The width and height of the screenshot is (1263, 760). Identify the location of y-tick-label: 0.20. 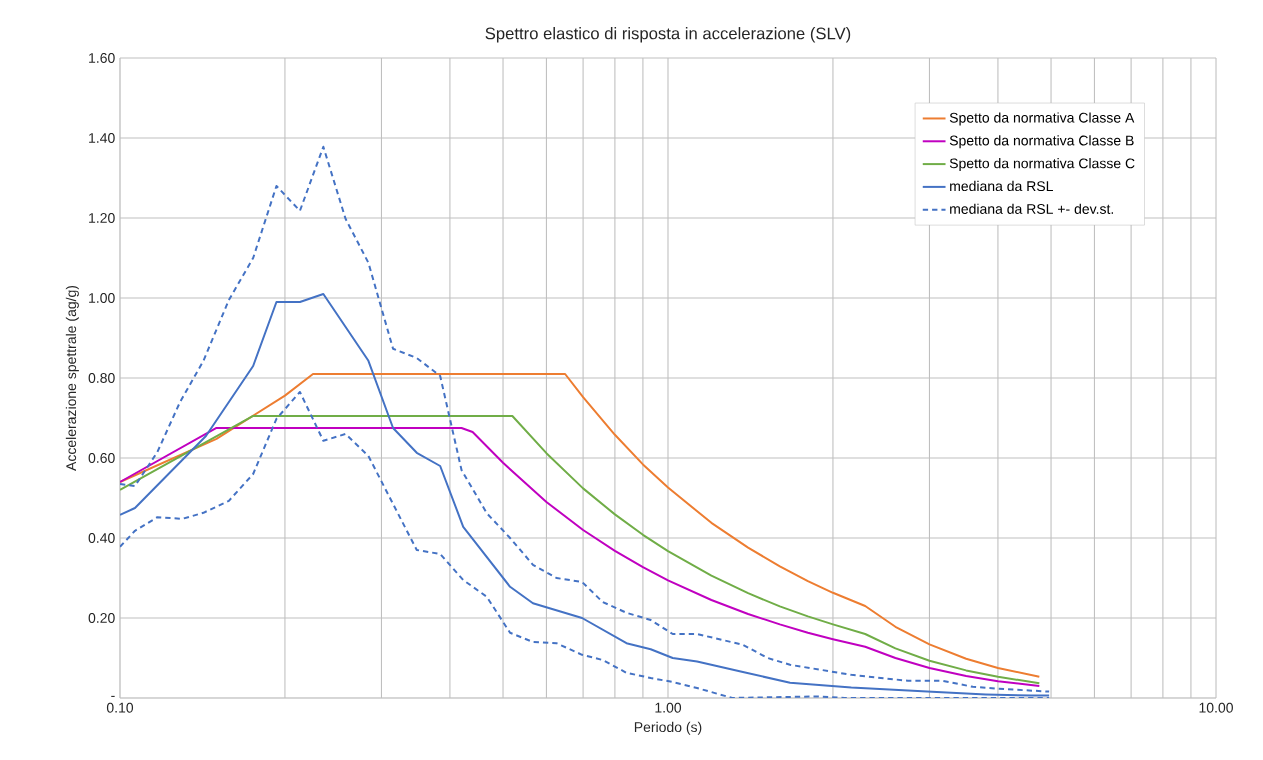
(101, 618).